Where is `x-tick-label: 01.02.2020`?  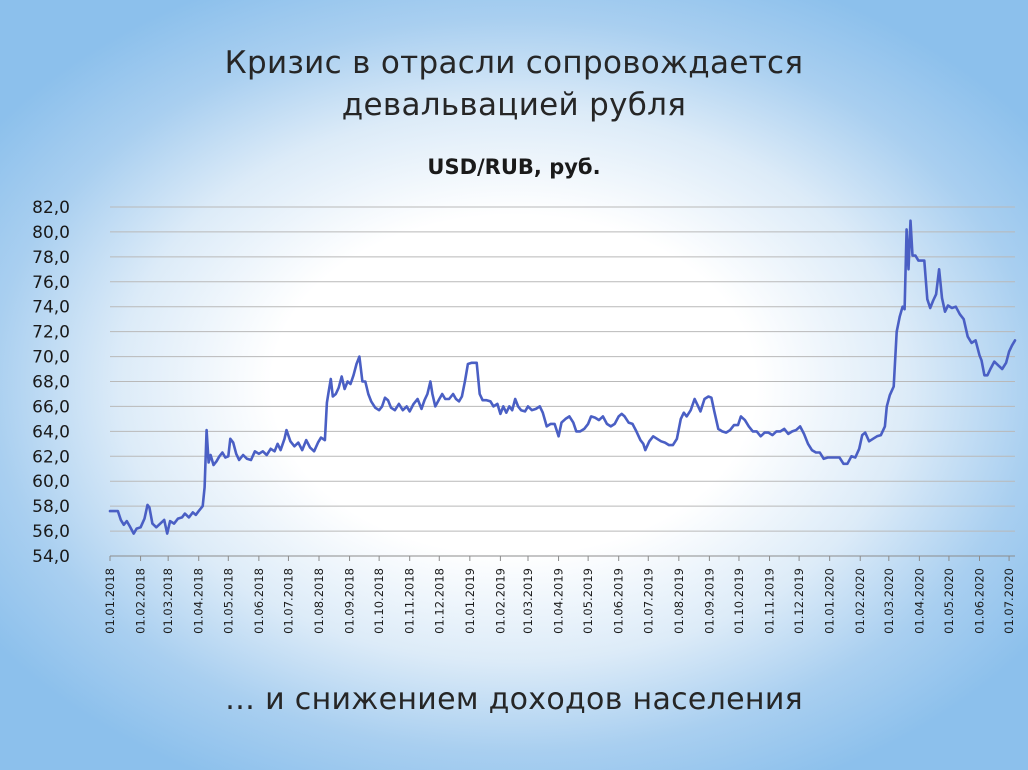
x-tick-label: 01.02.2020 is located at coordinates (860, 601).